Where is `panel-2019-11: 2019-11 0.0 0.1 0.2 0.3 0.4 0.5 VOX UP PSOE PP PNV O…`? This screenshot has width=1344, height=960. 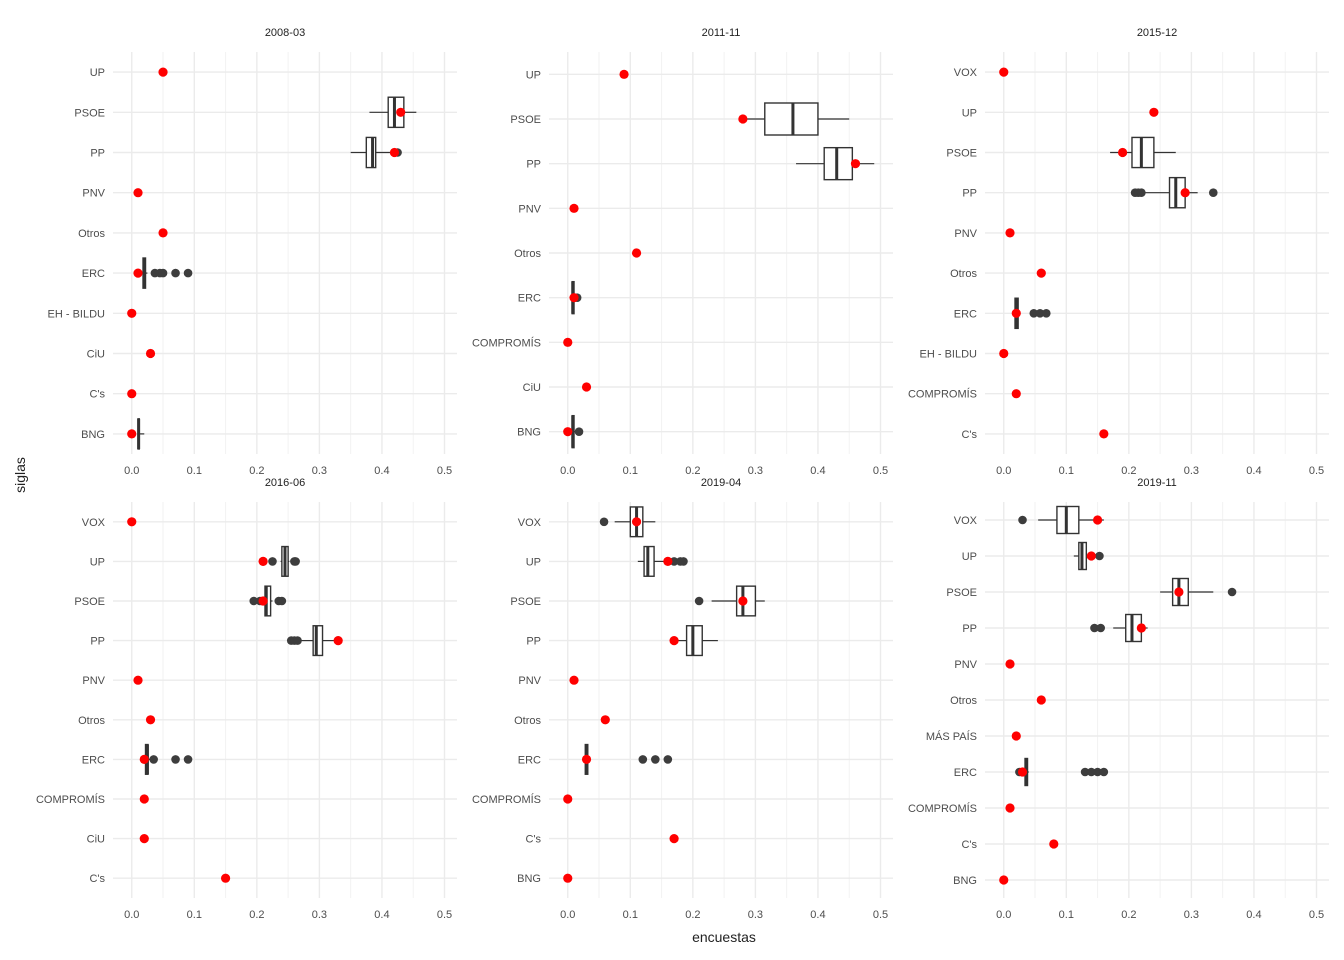 panel-2019-11: 2019-11 0.0 0.1 0.2 0.3 0.4 0.5 VOX UP PSOE PP PNV O… is located at coordinates (1118, 699).